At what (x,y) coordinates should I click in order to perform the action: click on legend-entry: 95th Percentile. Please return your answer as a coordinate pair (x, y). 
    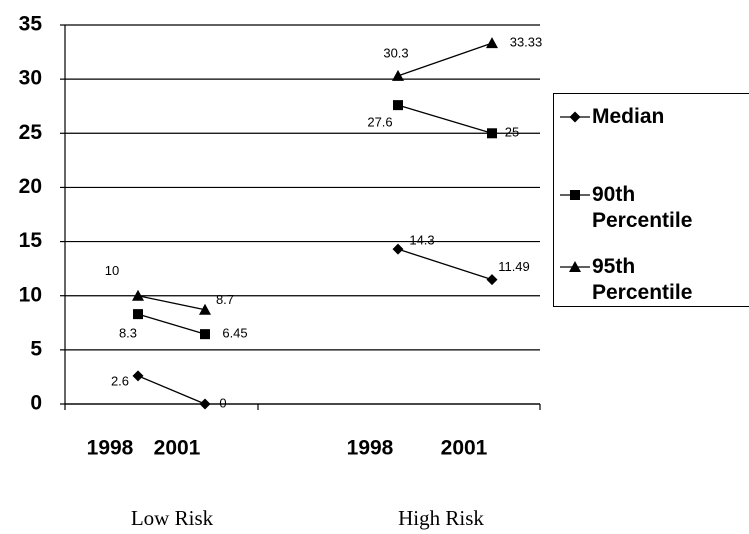
    Looking at the image, I should click on (640, 280).